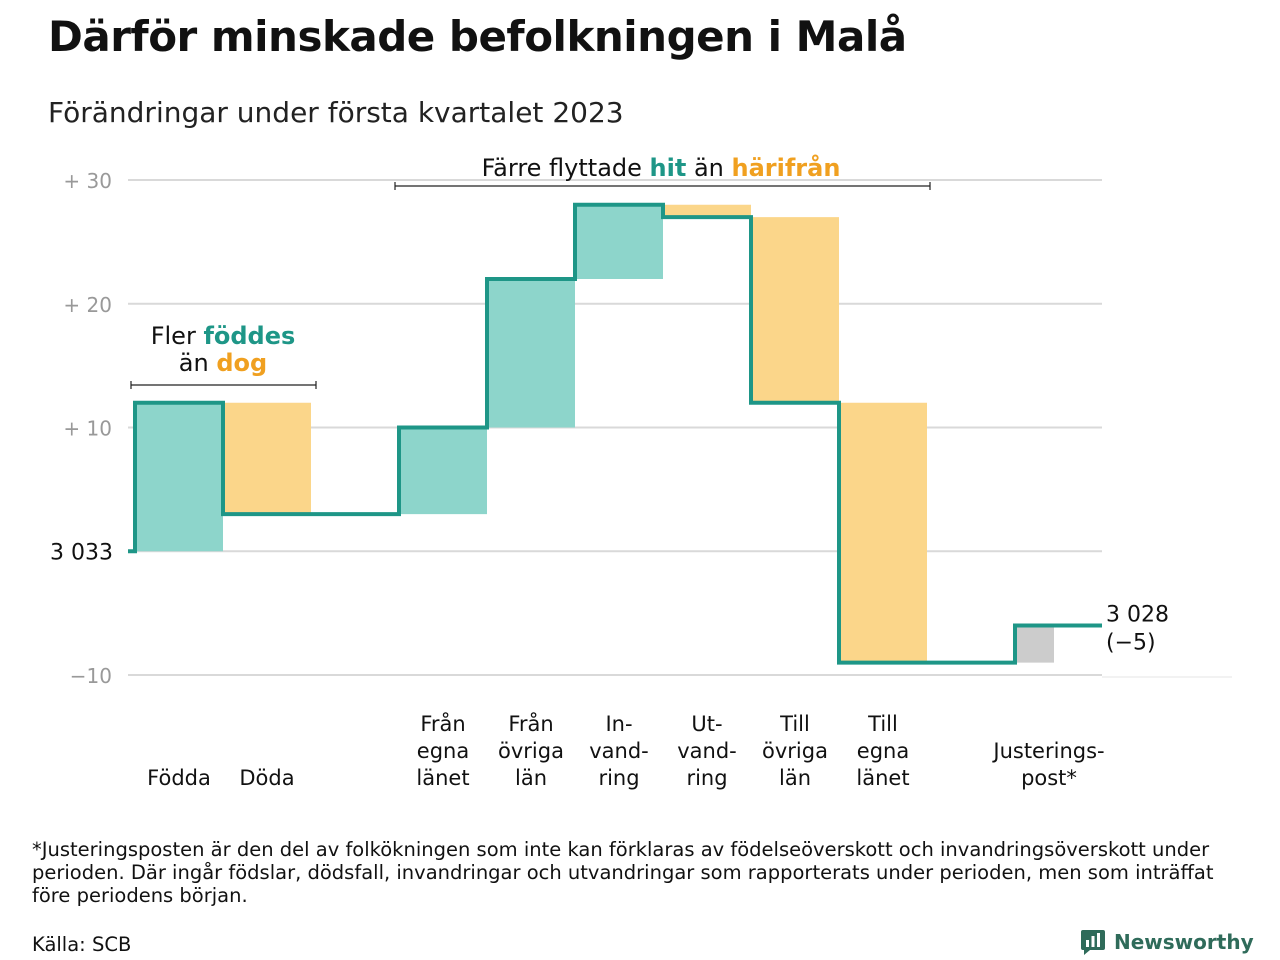 The height and width of the screenshot is (960, 1280). Describe the element at coordinates (266, 778) in the screenshot. I see `category-label: Döda` at that location.